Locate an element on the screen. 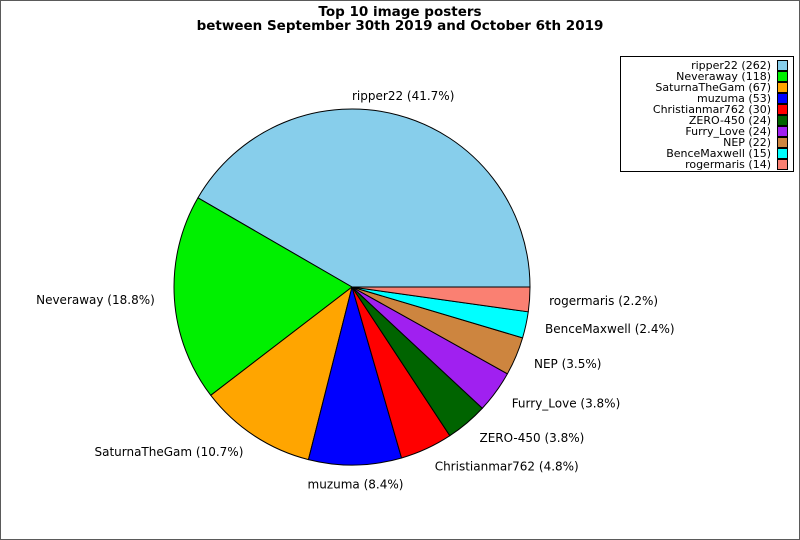  slice-label-Neveraway: Neveraway (18.8%) is located at coordinates (95, 300).